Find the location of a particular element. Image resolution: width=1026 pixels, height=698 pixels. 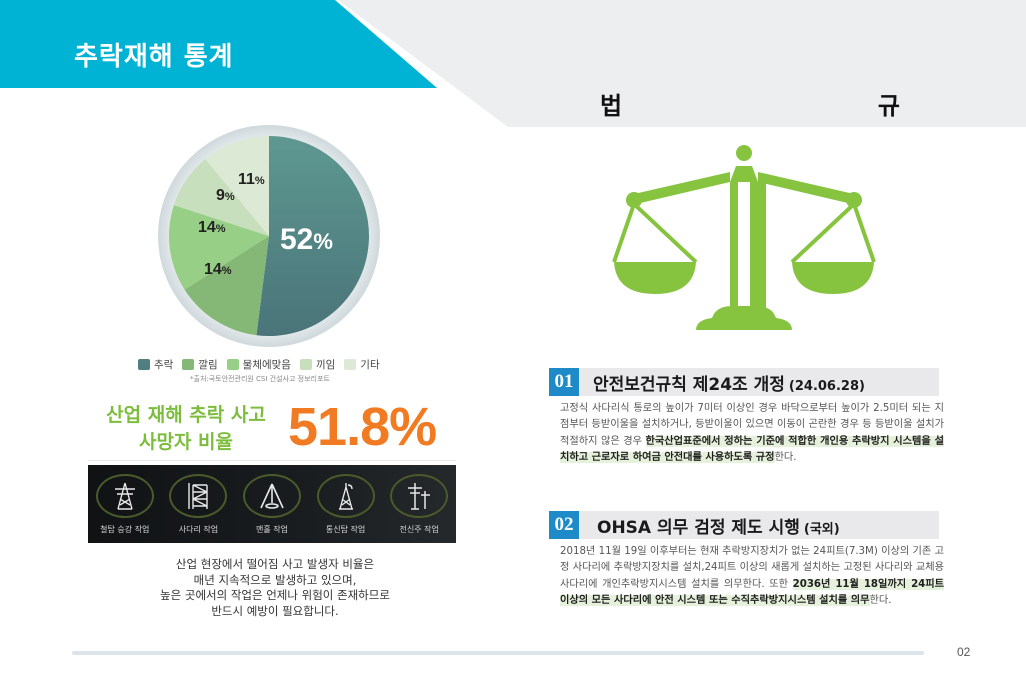

pie-legend: 추락 깔림 물체에맞음 끼임 기타 is located at coordinates (278, 364).